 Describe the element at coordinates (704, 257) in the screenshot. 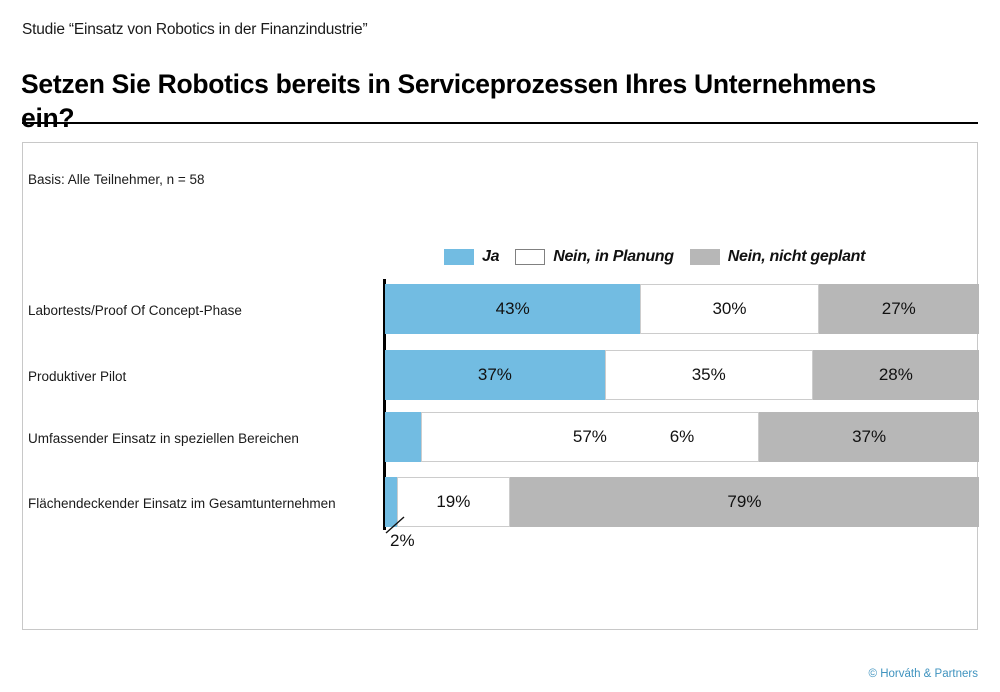

I see `legend-swatch-icon-nein-nicht-geplant` at that location.